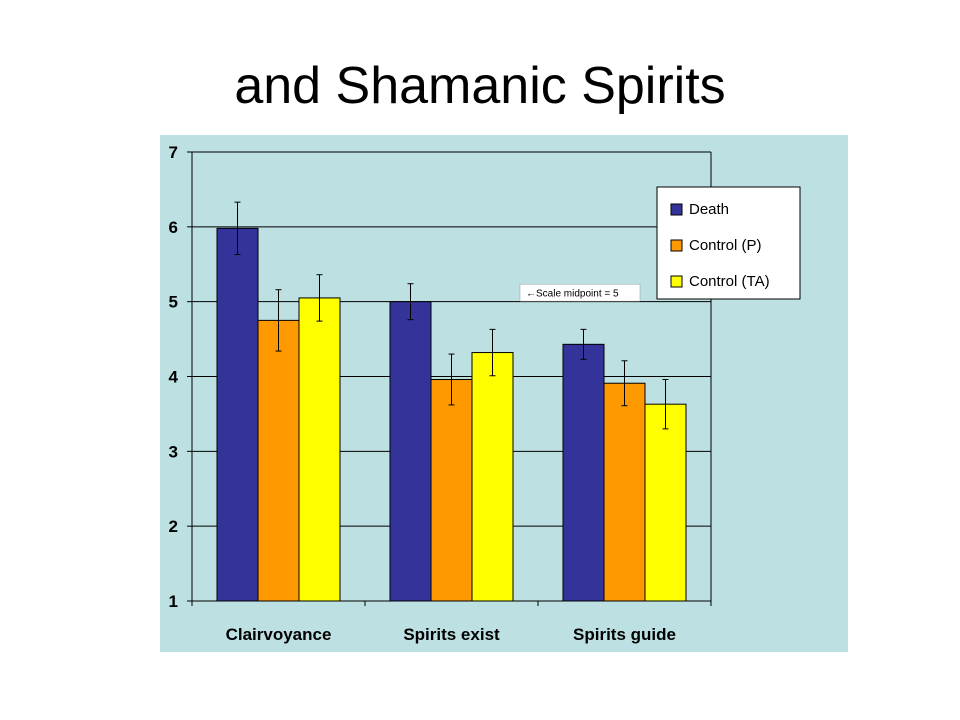  What do you see at coordinates (624, 634) in the screenshot?
I see `x-category-label: Spirits guide` at bounding box center [624, 634].